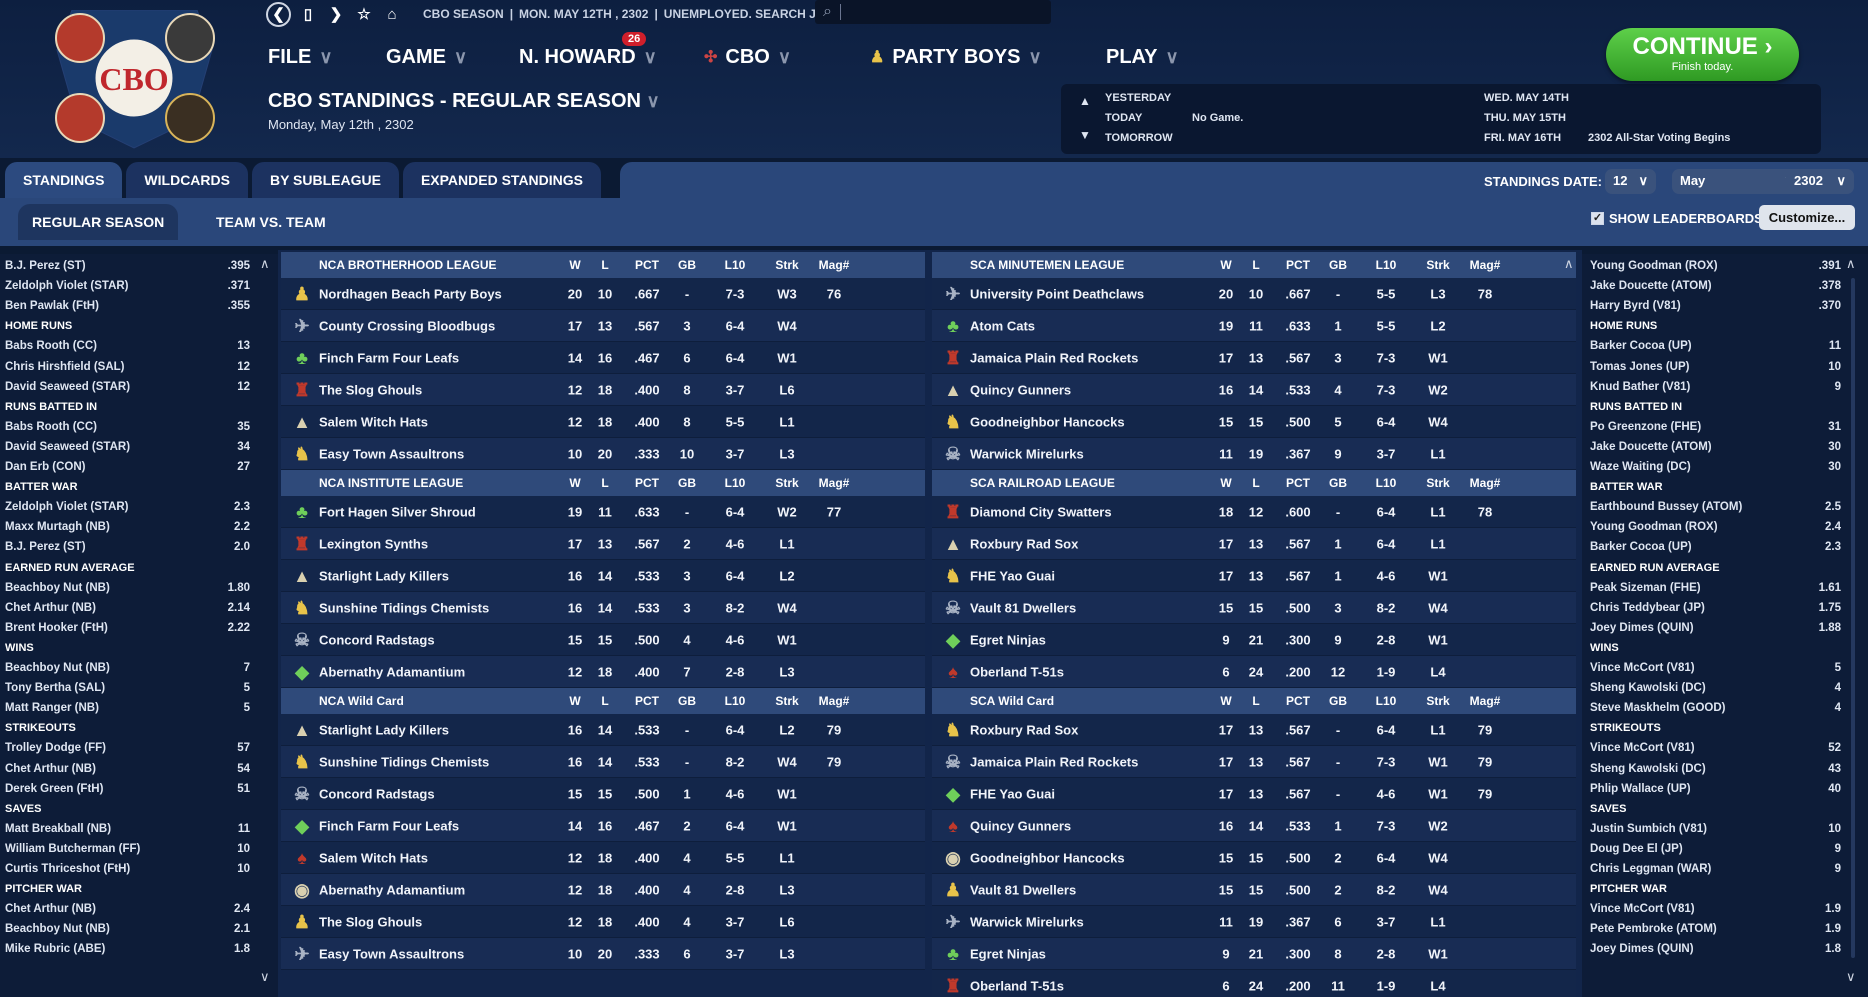 The height and width of the screenshot is (997, 1868). What do you see at coordinates (52, 306) in the screenshot?
I see `leader-name: Ben Pawlak (FtH)` at bounding box center [52, 306].